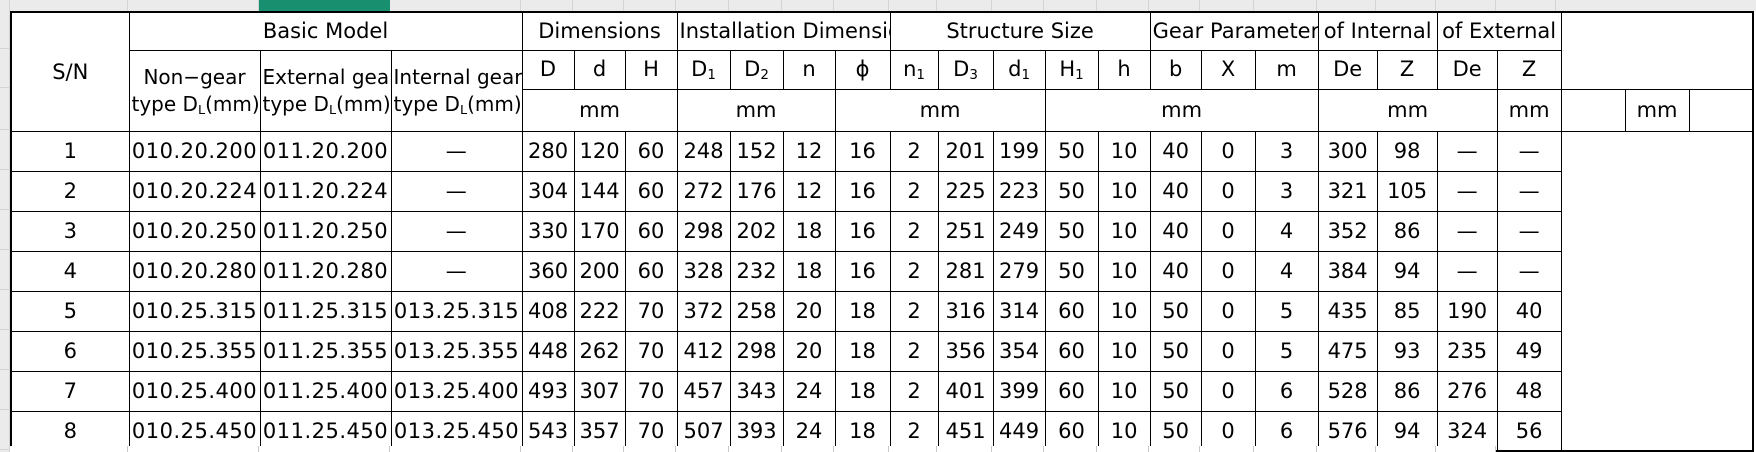  I want to click on cell-D3: 316, so click(965, 311).